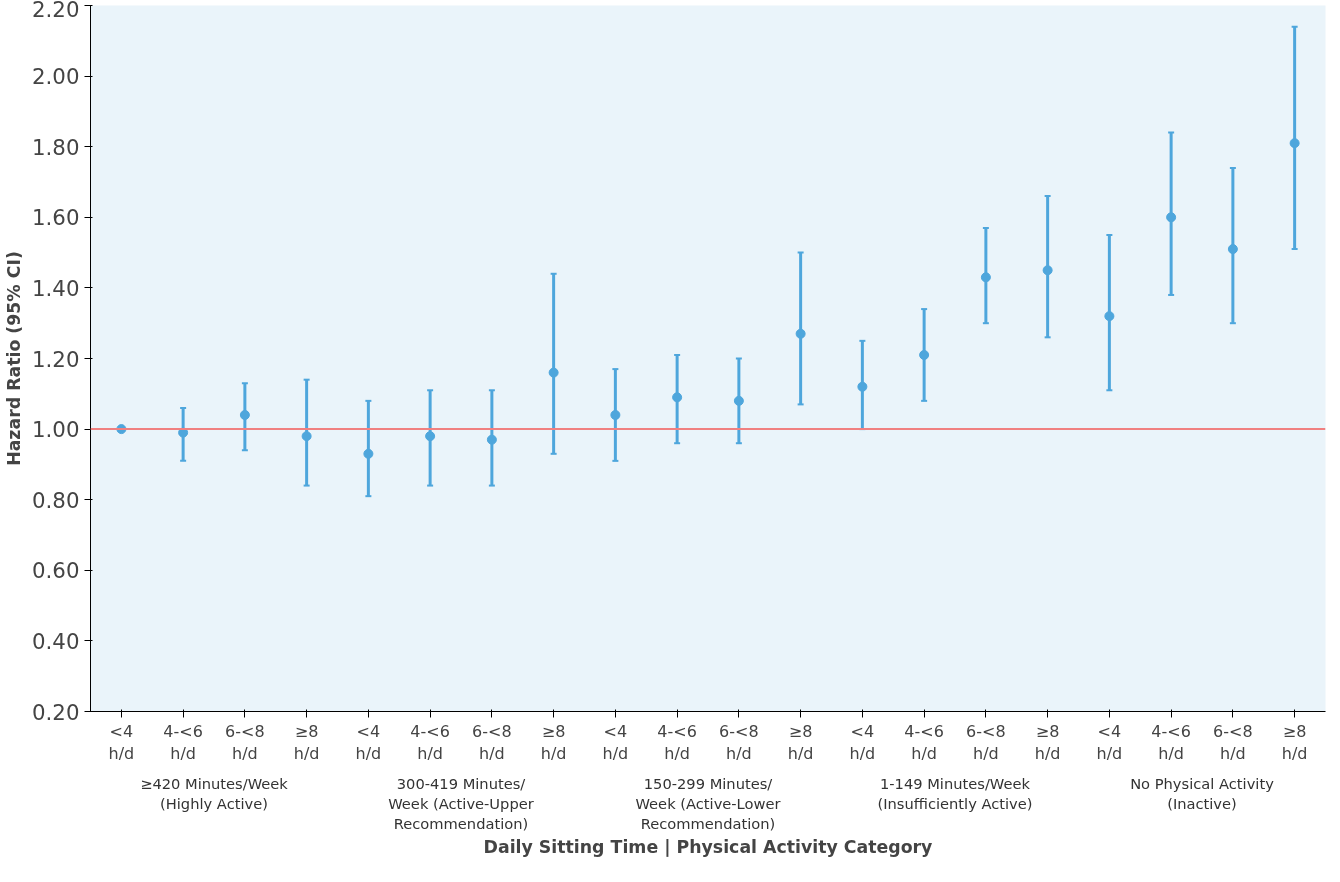 This screenshot has height=882, width=1340. Describe the element at coordinates (56, 288) in the screenshot. I see `y-tick-label: 1.40` at that location.